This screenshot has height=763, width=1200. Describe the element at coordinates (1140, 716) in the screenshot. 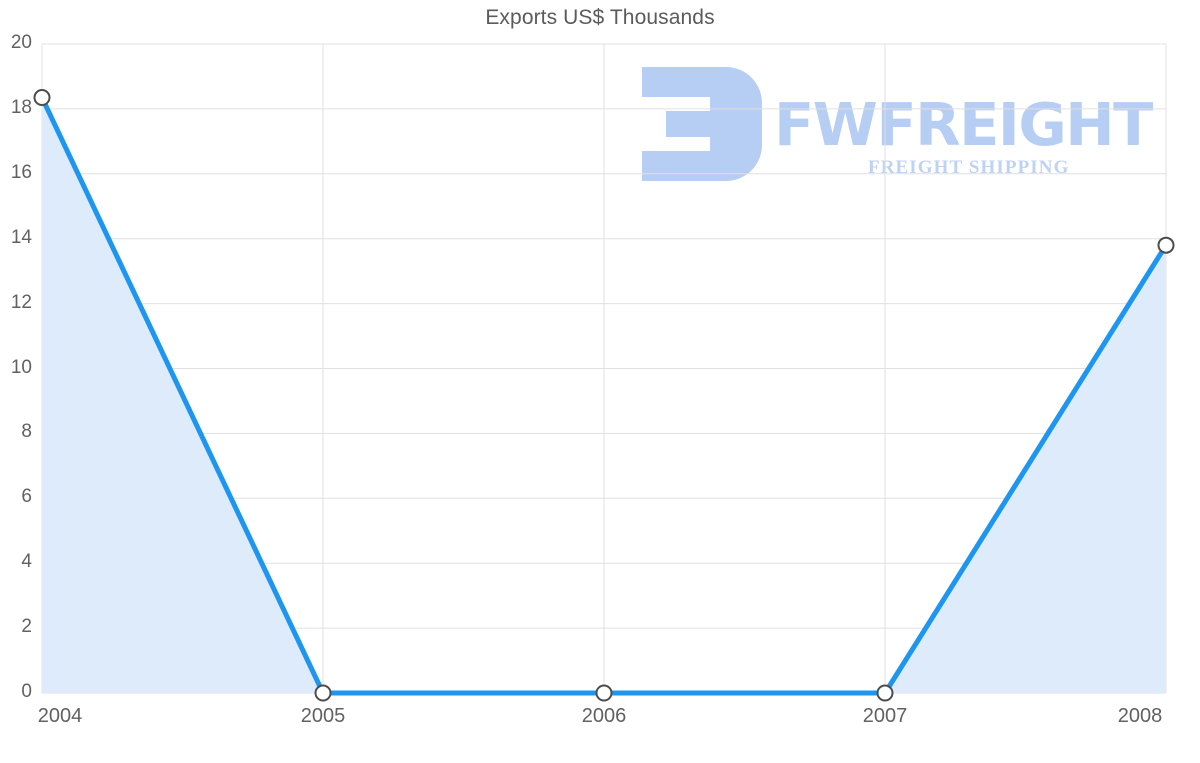

I see `x-axis-tick-label: 2008` at that location.